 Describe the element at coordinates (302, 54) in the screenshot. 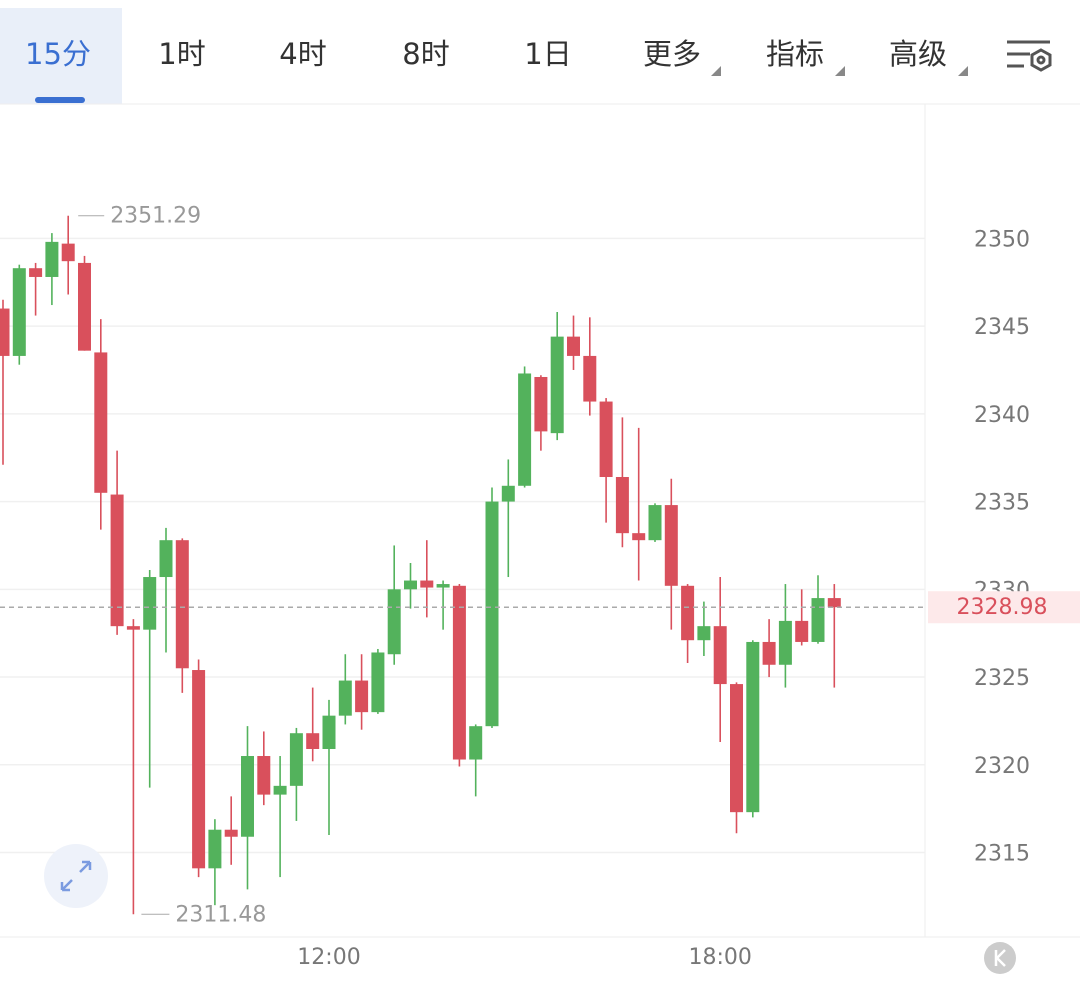

I see `tab: 4时` at that location.